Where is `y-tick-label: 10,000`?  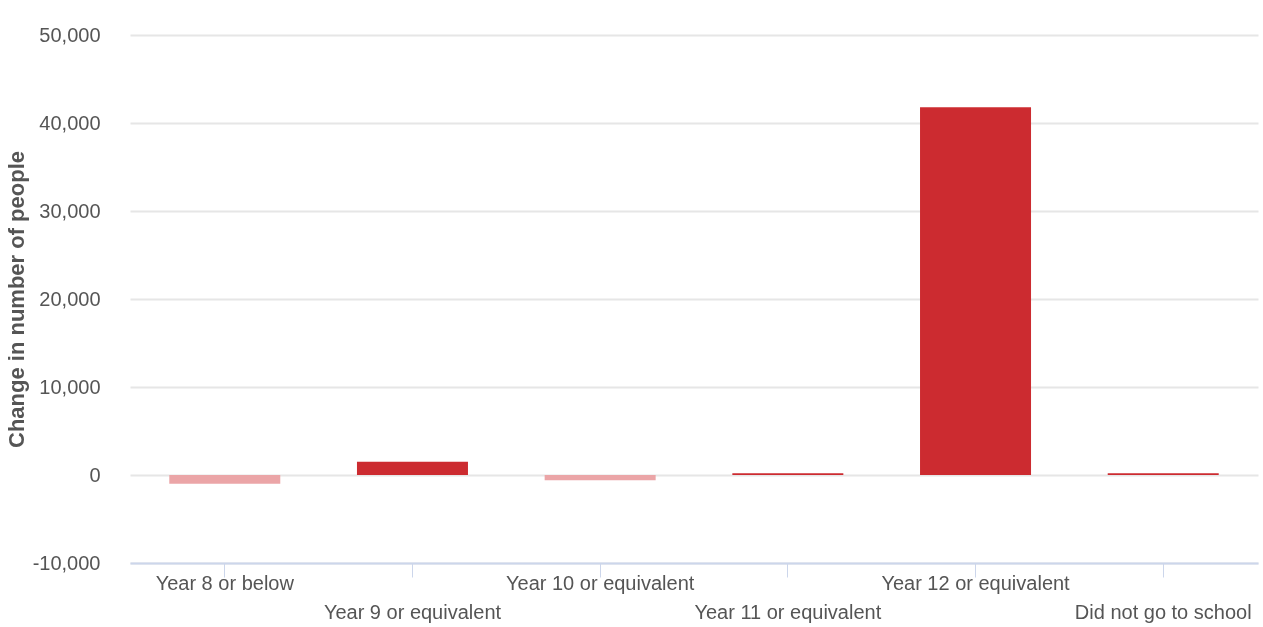
y-tick-label: 10,000 is located at coordinates (70, 386).